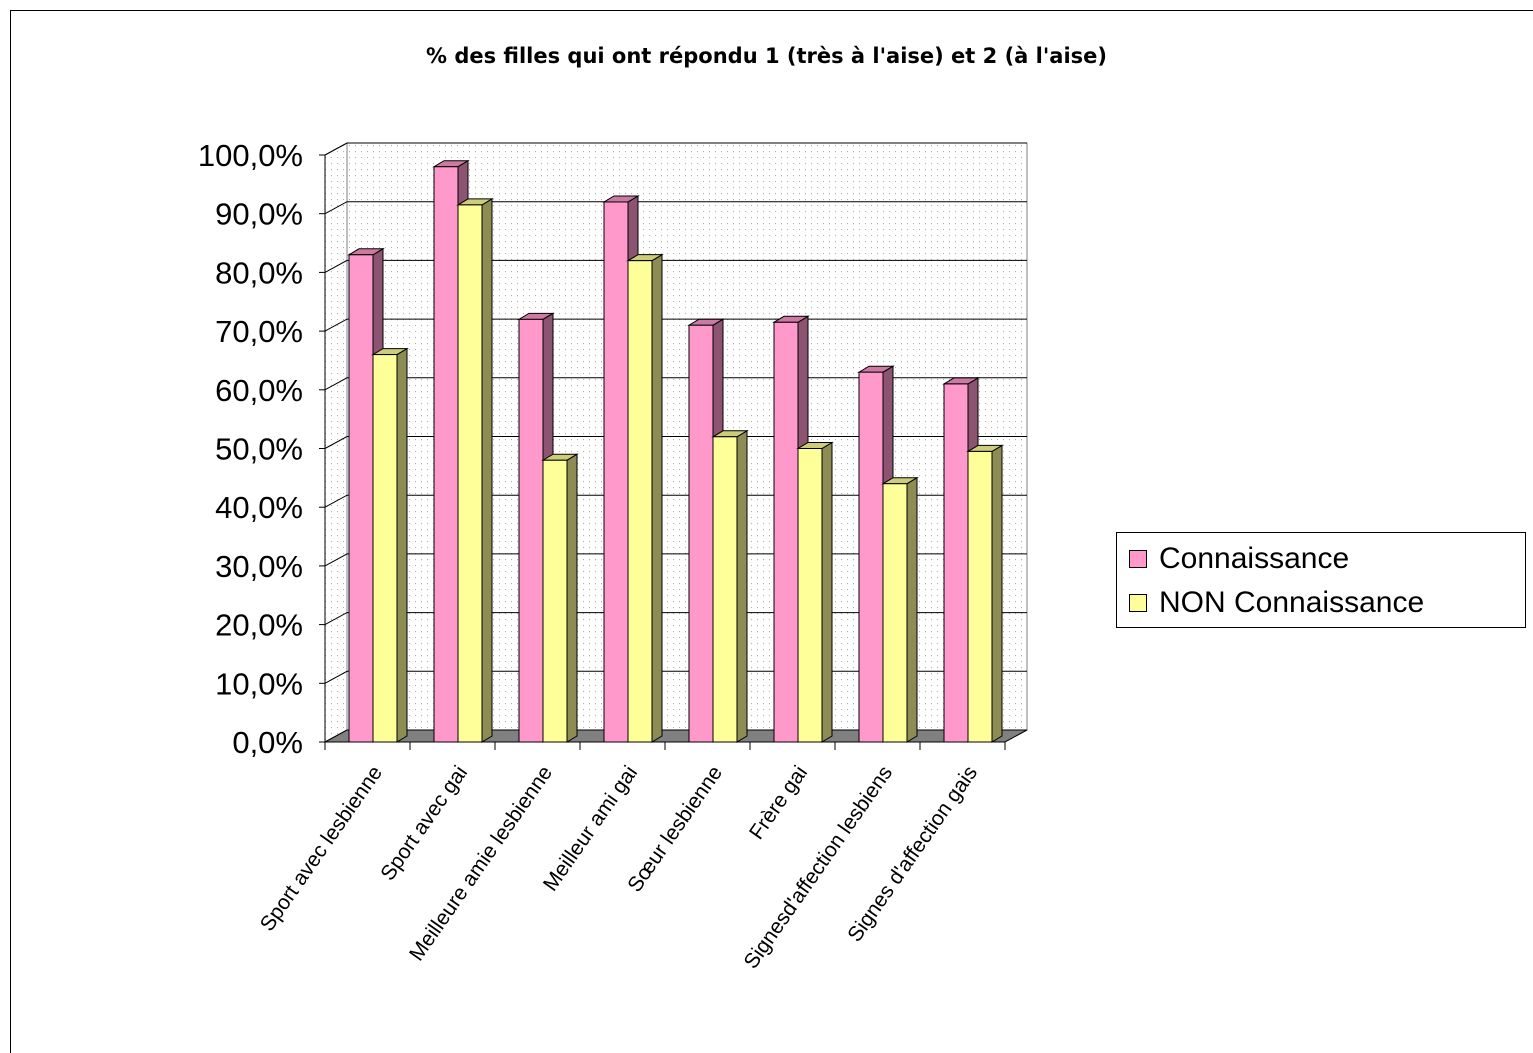 This screenshot has width=1533, height=1053. I want to click on legend-label-non-connaissance: NON Connaissance, so click(1291, 603).